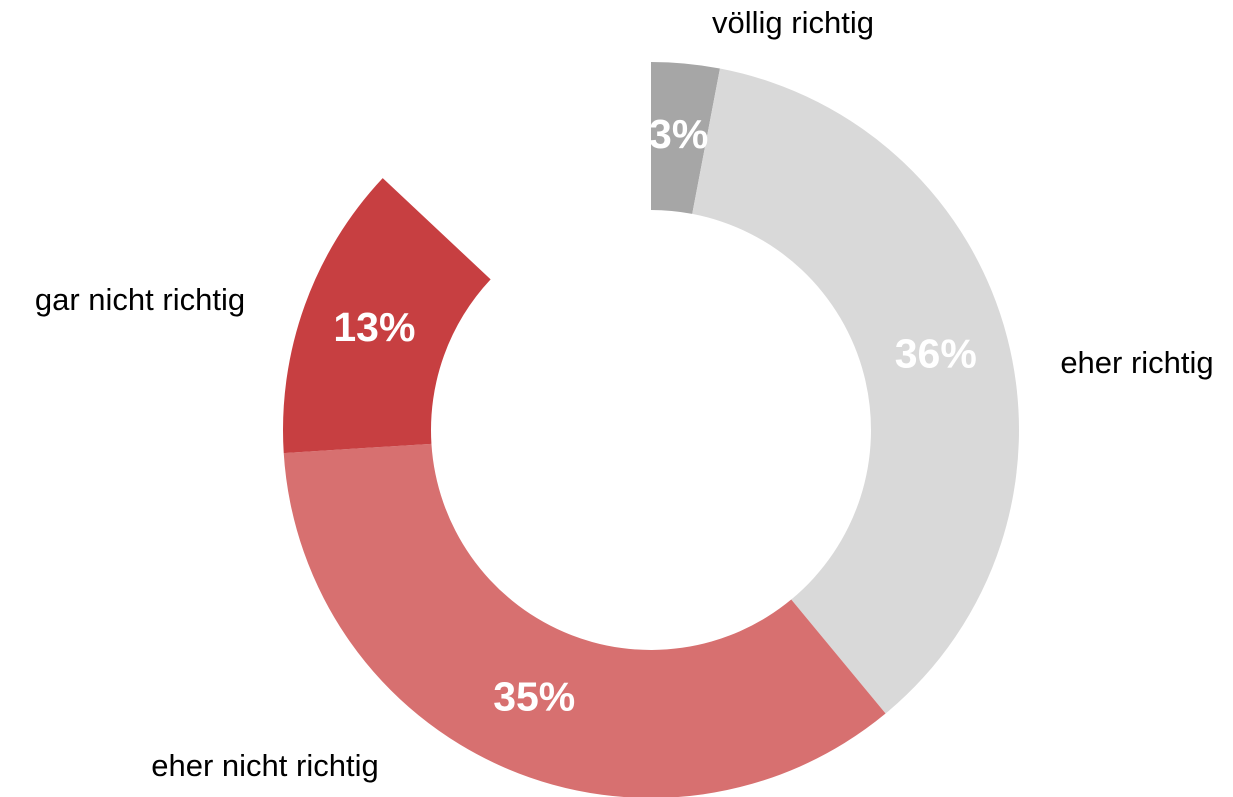 The image size is (1233, 797). I want to click on data-label: 13%, so click(374, 327).